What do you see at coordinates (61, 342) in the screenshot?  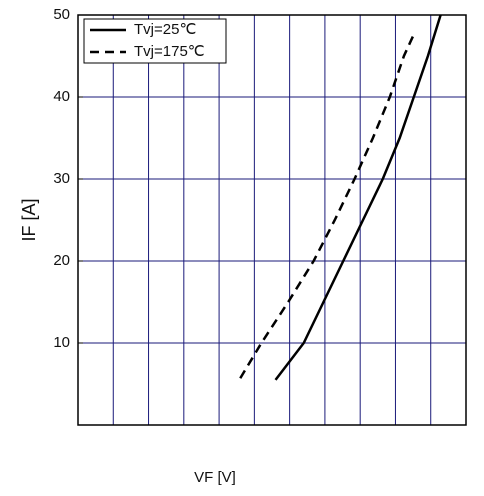 I see `y-tick-label: 10` at bounding box center [61, 342].